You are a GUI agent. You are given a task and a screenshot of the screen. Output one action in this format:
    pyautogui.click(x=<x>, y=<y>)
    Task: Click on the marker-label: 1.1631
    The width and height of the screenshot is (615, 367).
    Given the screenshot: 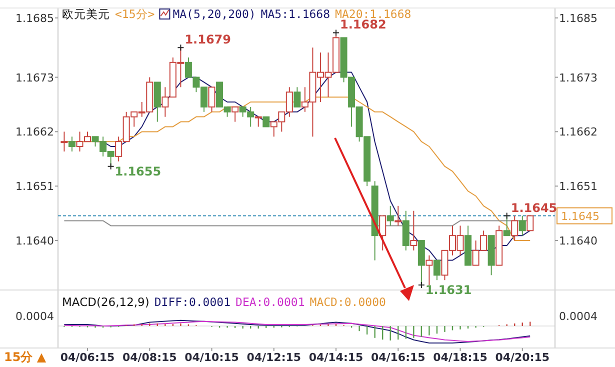 What is the action you would take?
    pyautogui.click(x=445, y=290)
    